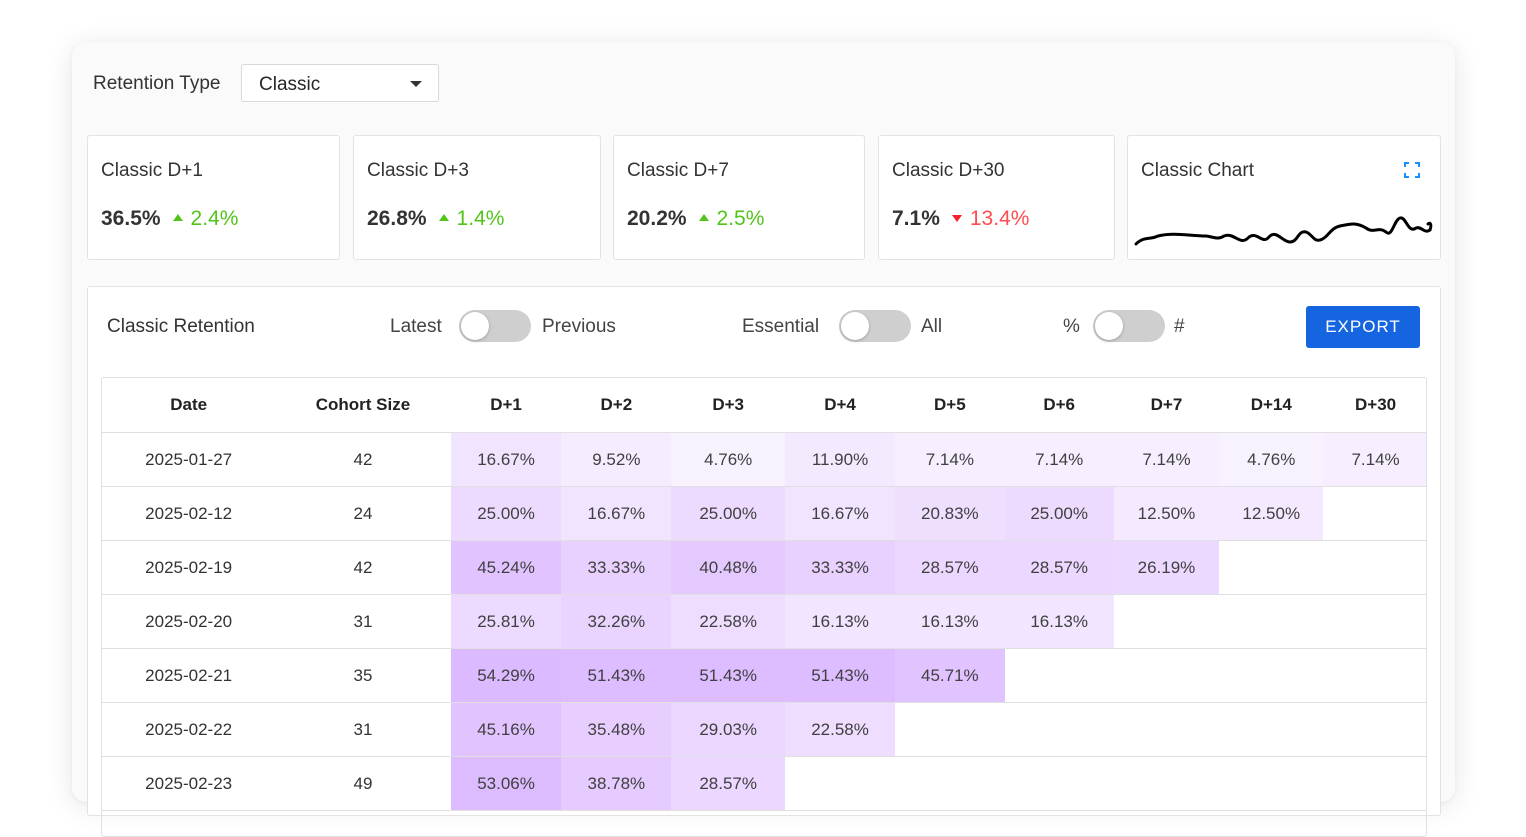  I want to click on retention-cell: 40.48%, so click(728, 567).